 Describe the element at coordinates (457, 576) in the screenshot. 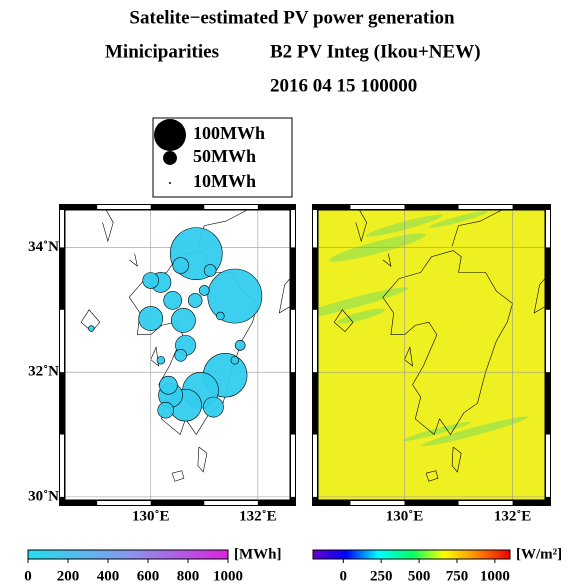

I see `colorbar-tick-label: 750` at that location.